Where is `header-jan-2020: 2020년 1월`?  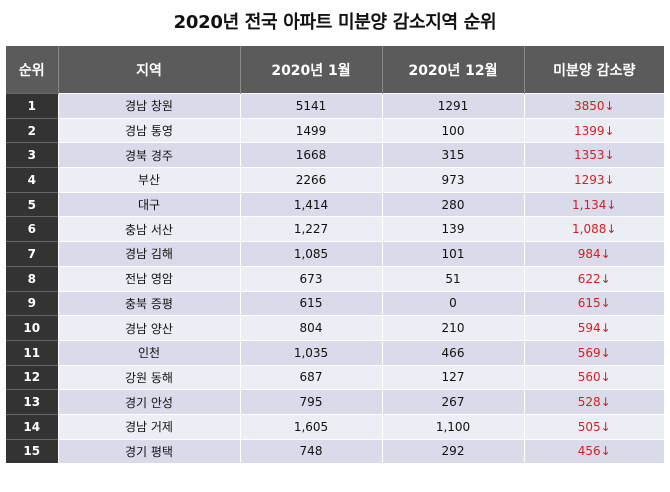
header-jan-2020: 2020년 1월 is located at coordinates (311, 70).